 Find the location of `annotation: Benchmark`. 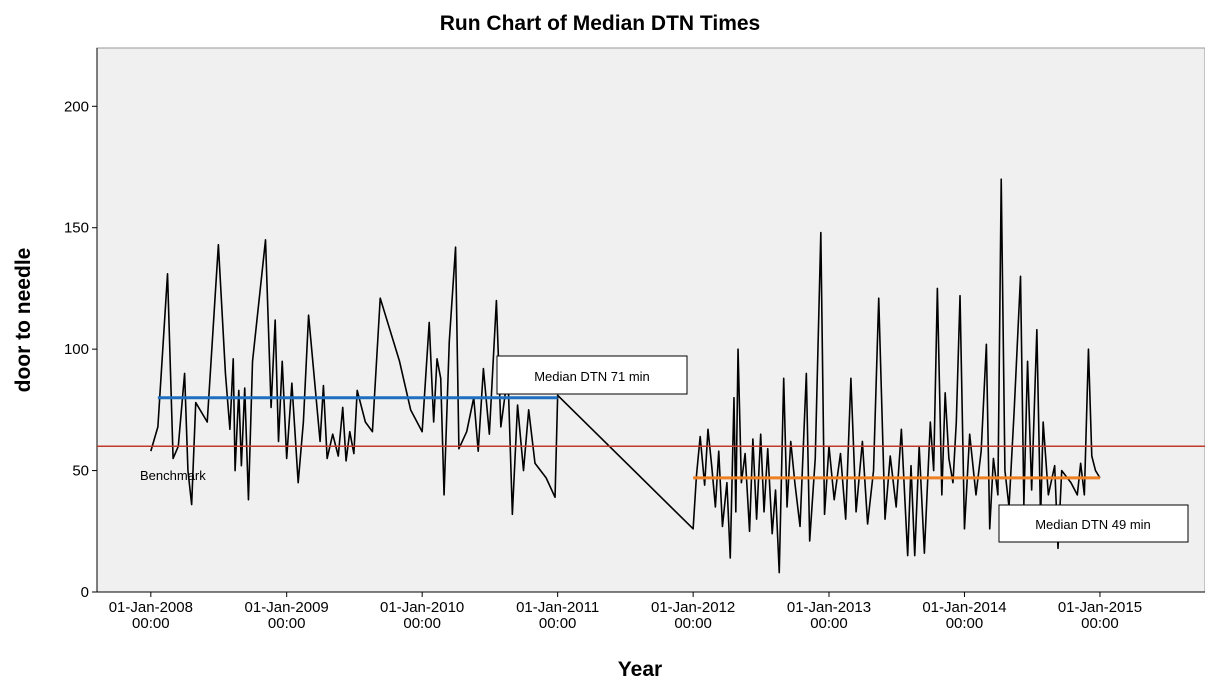

annotation: Benchmark is located at coordinates (173, 475).